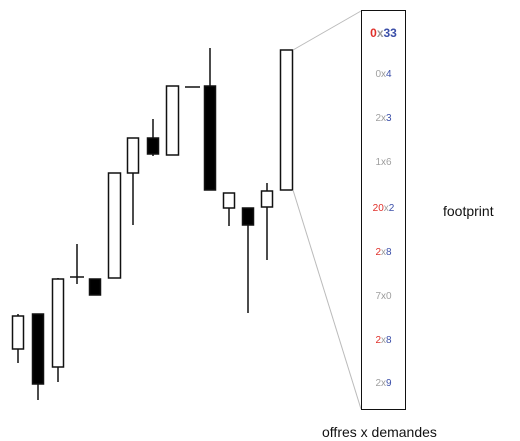 Image resolution: width=520 pixels, height=441 pixels. I want to click on footprint-row: 1x6, so click(383, 163).